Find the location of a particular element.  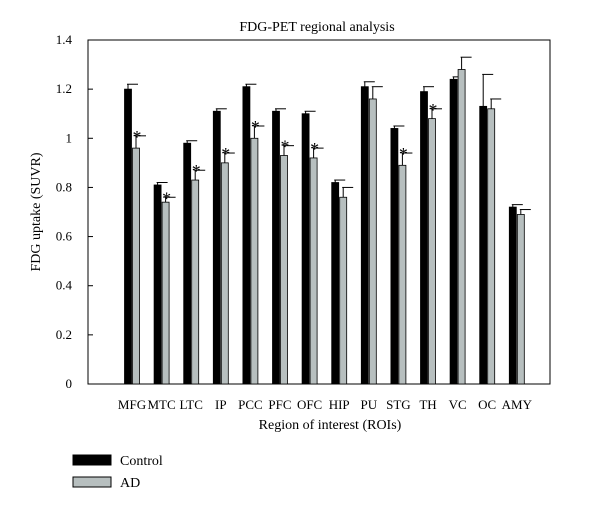

y-tick-label: 1 is located at coordinates (69, 137).